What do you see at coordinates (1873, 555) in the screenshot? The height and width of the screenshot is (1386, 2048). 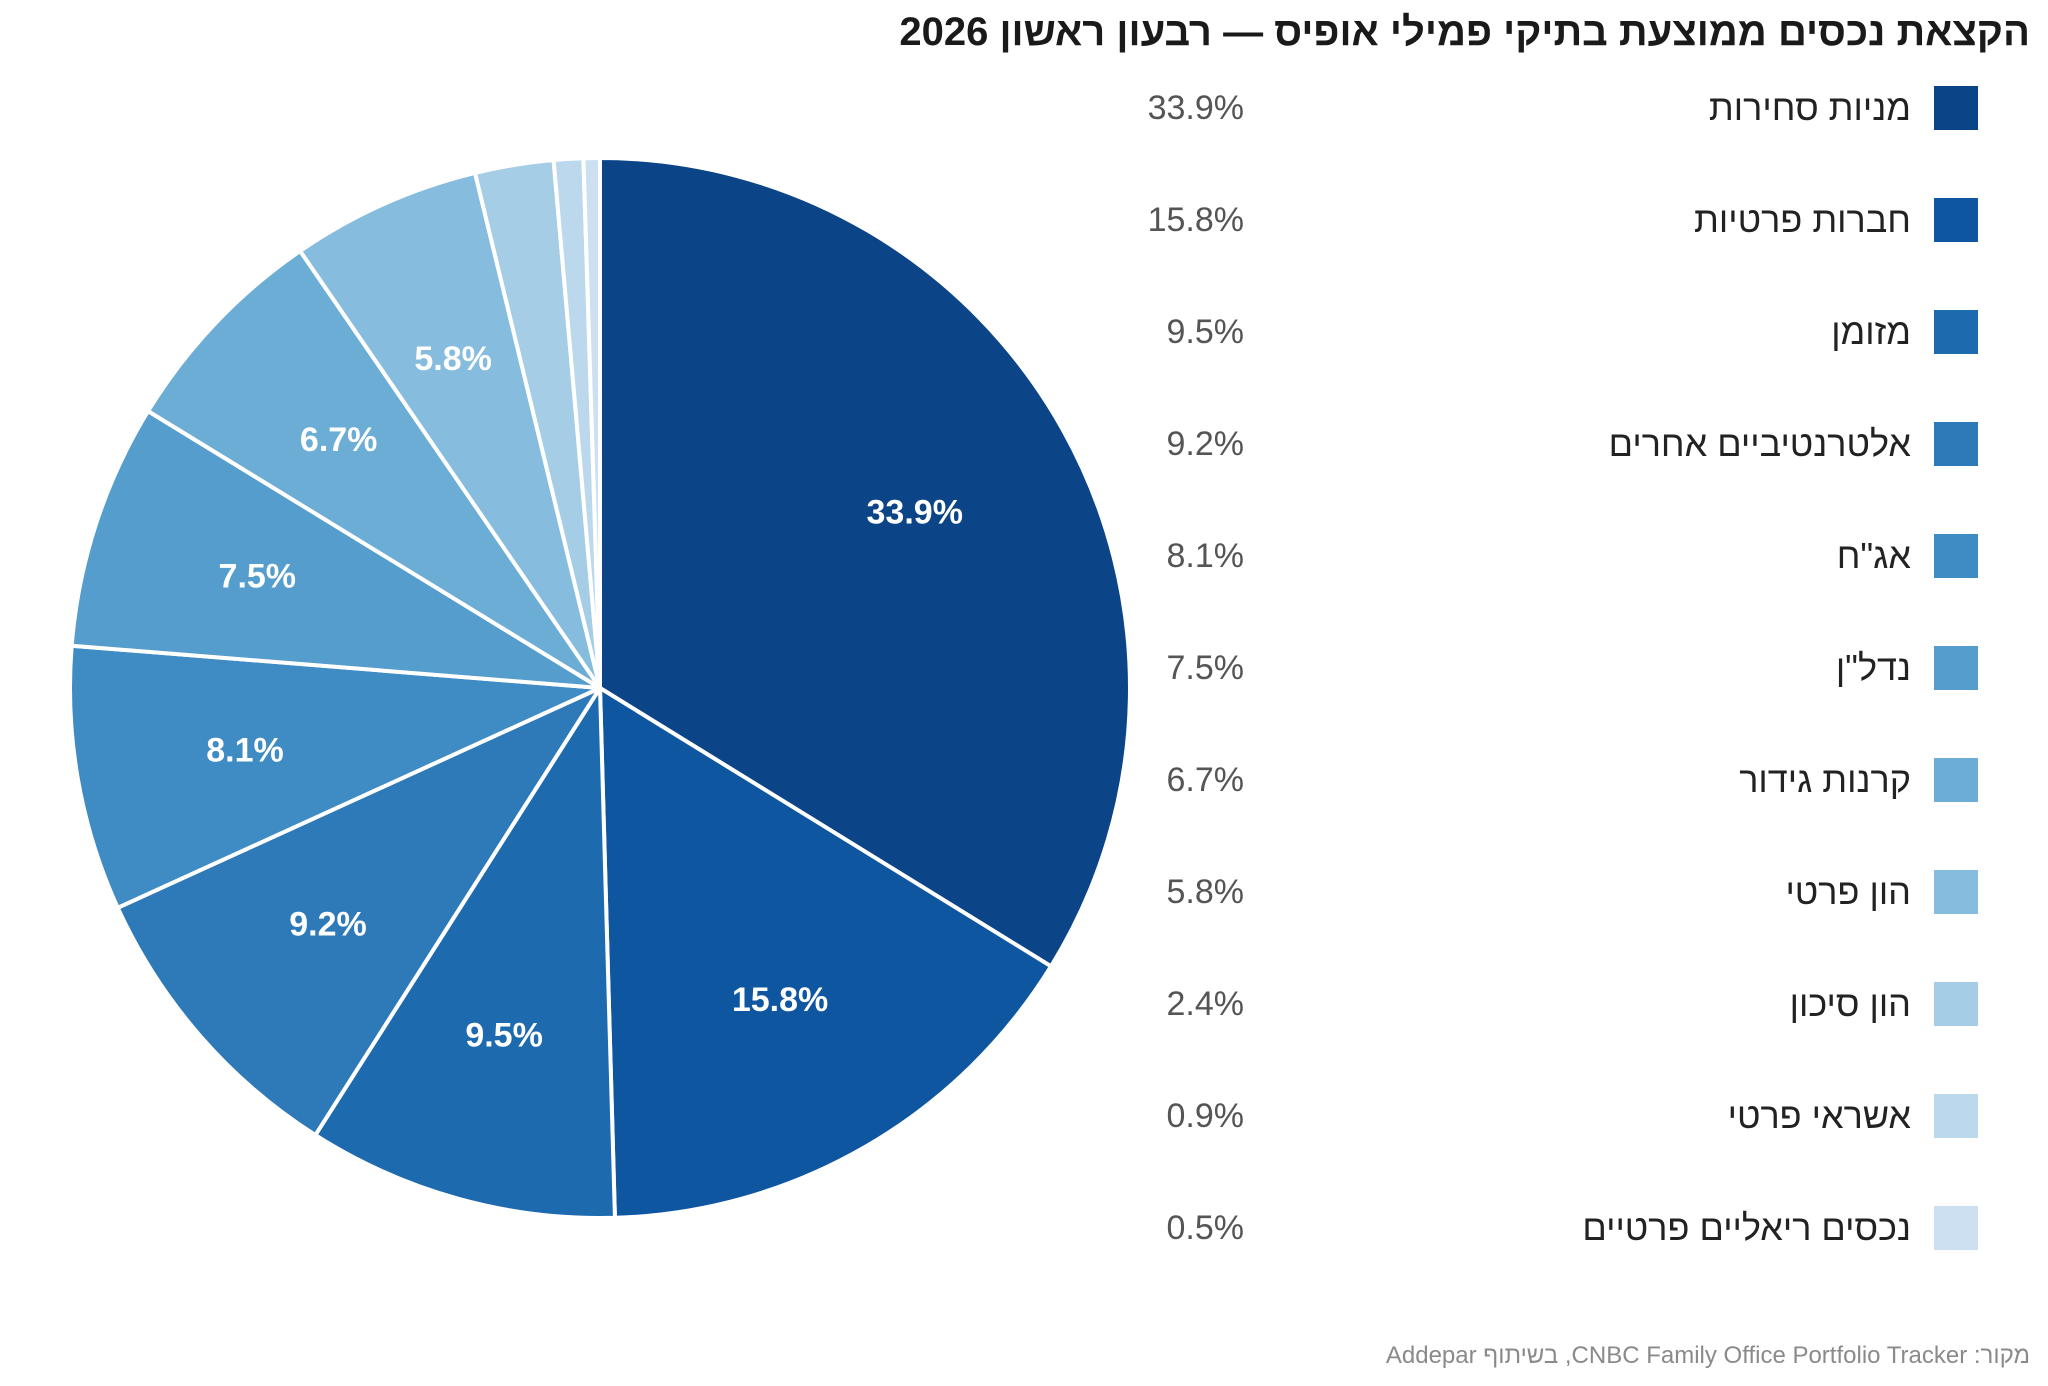 I see `legend-label: אג"ח` at bounding box center [1873, 555].